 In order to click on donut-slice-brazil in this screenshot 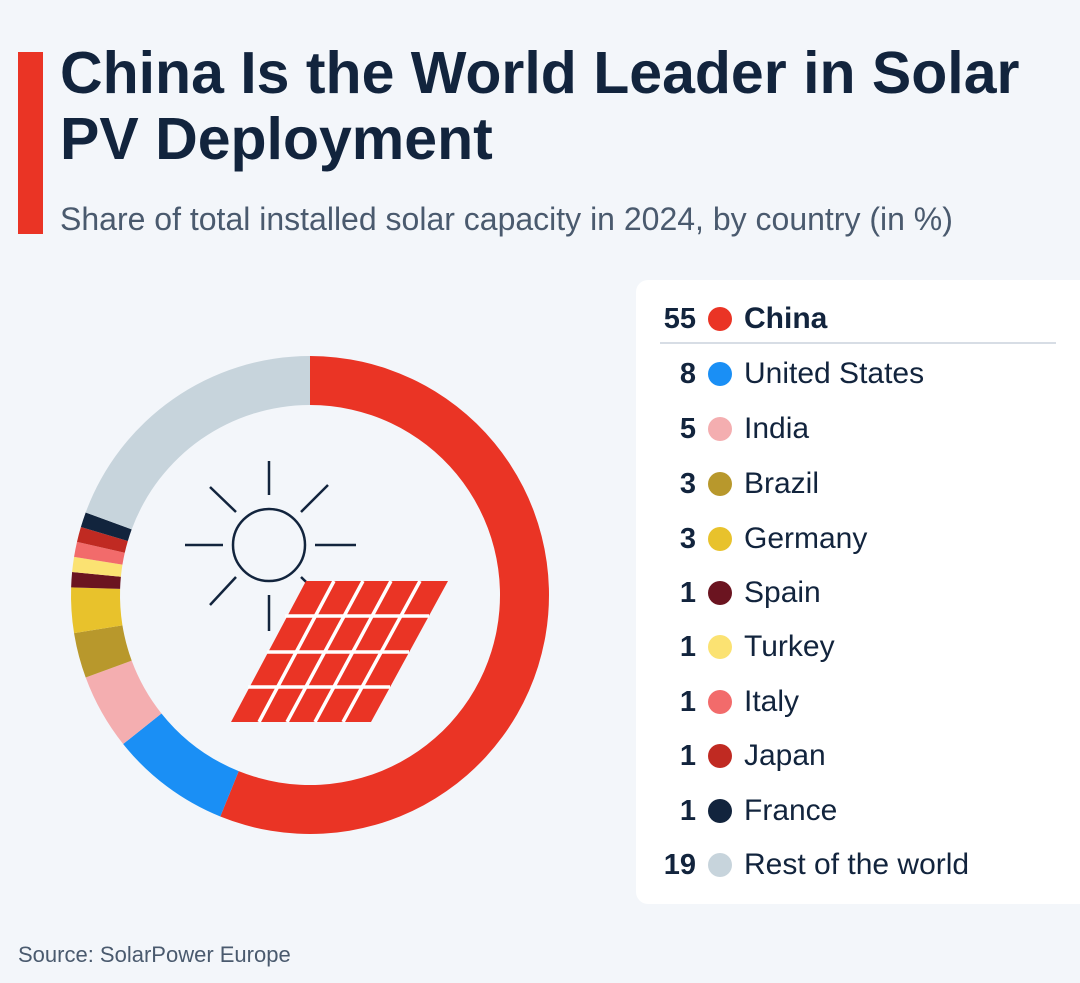, I will do `click(103, 651)`.